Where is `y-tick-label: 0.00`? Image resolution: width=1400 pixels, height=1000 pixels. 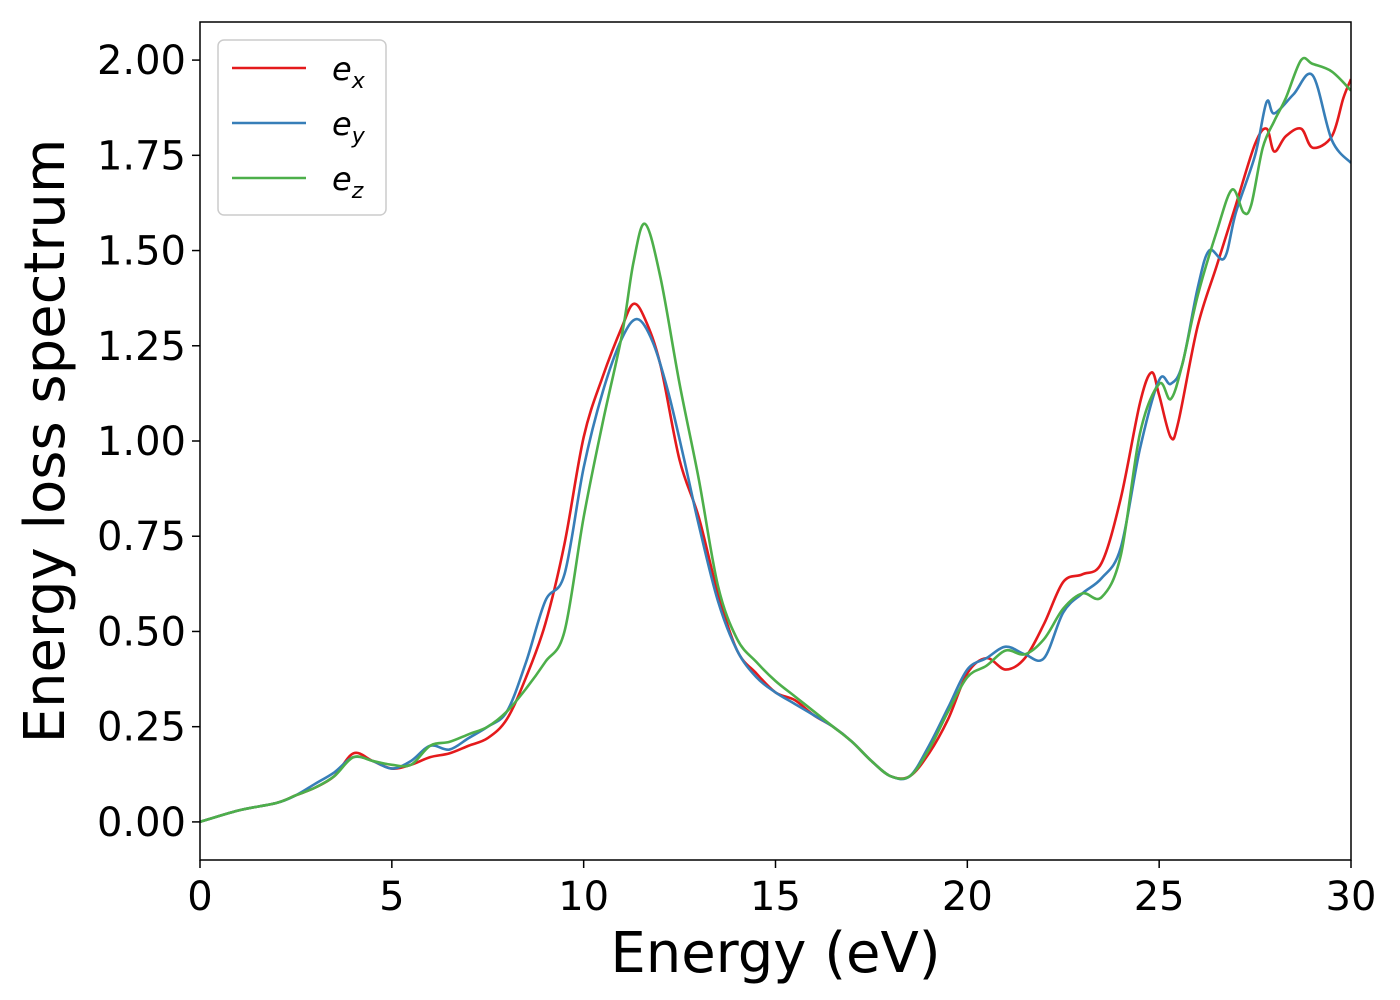
y-tick-label: 0.00 is located at coordinates (141, 823).